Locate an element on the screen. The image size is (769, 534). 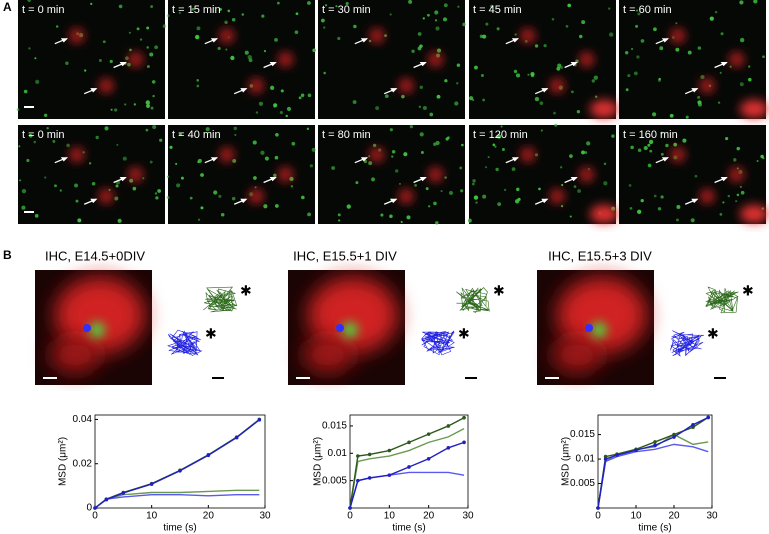
time-label: t = 0 min is located at coordinates (43, 135).